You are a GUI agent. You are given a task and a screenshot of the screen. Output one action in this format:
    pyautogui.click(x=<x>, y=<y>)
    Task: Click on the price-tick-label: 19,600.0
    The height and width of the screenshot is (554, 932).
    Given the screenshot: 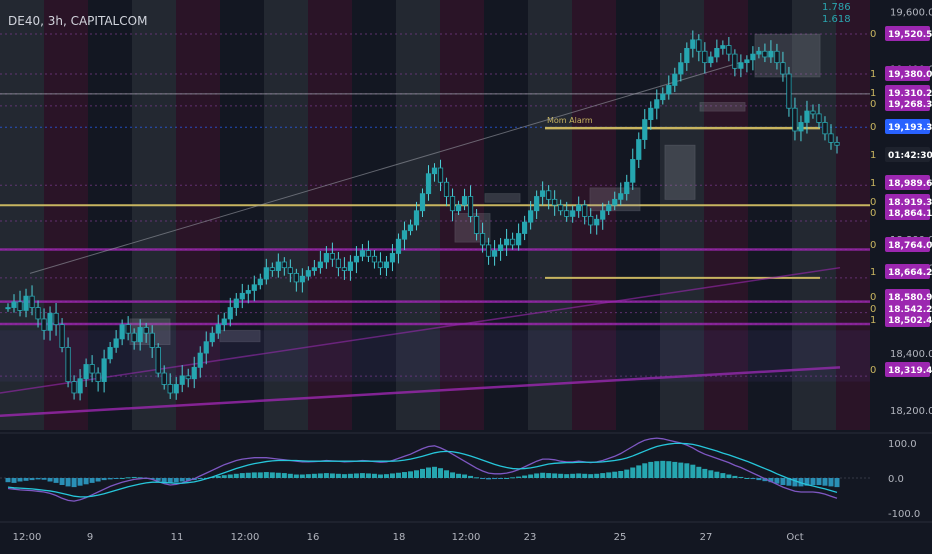 What is the action you would take?
    pyautogui.click(x=911, y=12)
    